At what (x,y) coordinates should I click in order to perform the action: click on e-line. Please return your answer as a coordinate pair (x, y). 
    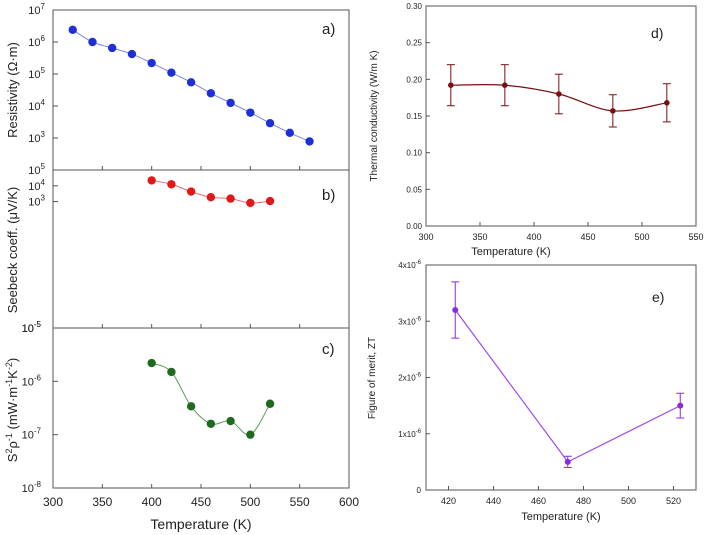
    Looking at the image, I should click on (567, 386).